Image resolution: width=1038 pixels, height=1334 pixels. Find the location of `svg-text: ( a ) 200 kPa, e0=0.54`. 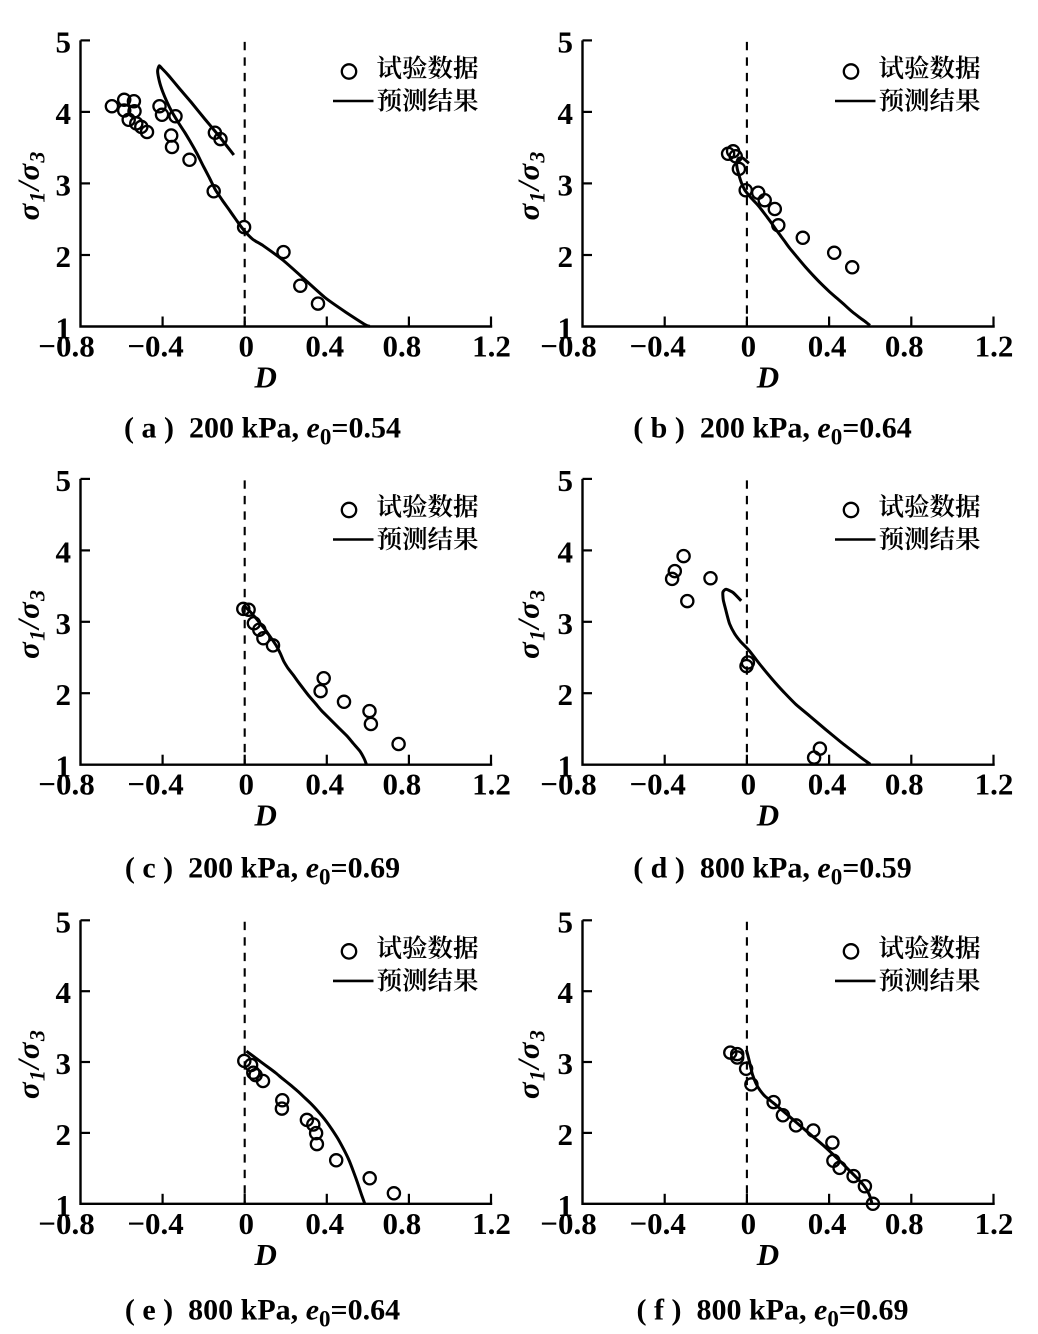

svg-text: ( a ) 200 kPa, e0=0.54 is located at coordinates (262, 431).